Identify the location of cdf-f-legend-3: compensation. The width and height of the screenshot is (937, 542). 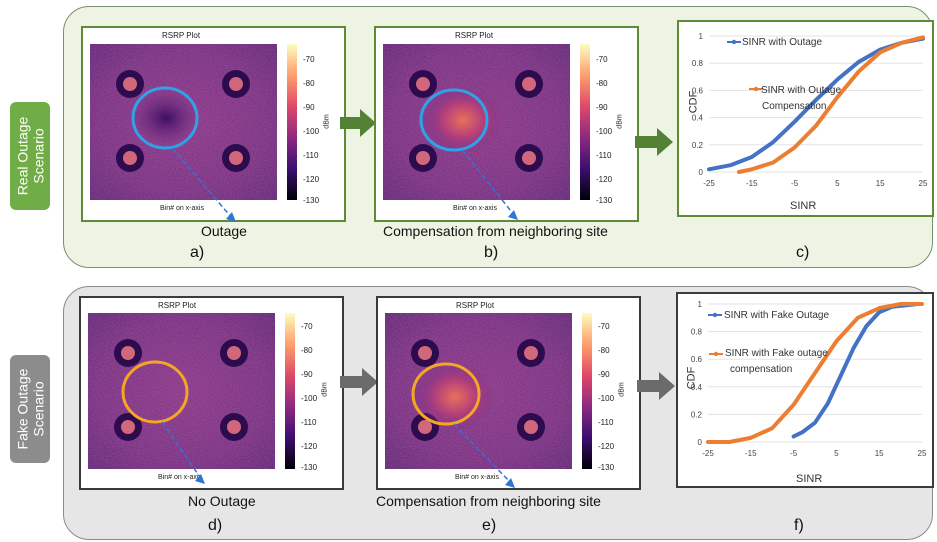
(761, 369).